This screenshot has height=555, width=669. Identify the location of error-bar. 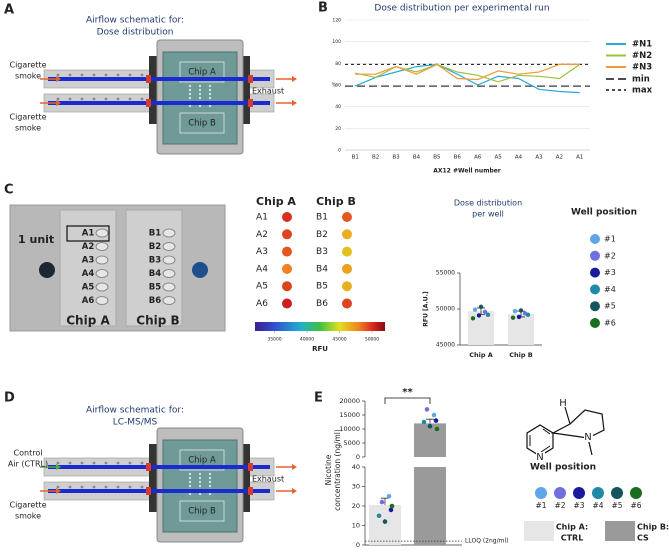
(385, 501).